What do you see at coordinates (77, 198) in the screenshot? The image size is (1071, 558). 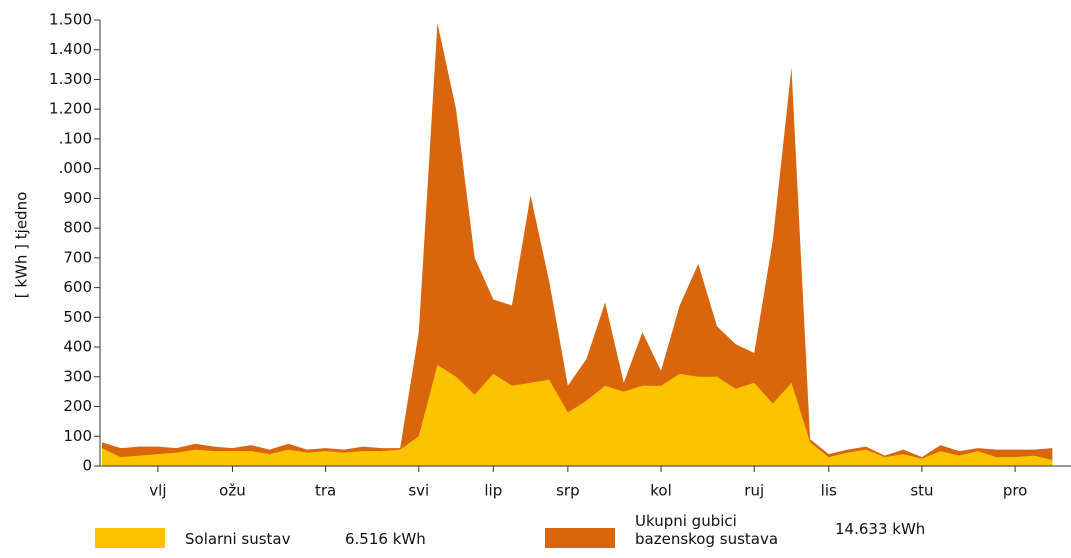 I see `y-tick-label: 900` at bounding box center [77, 198].